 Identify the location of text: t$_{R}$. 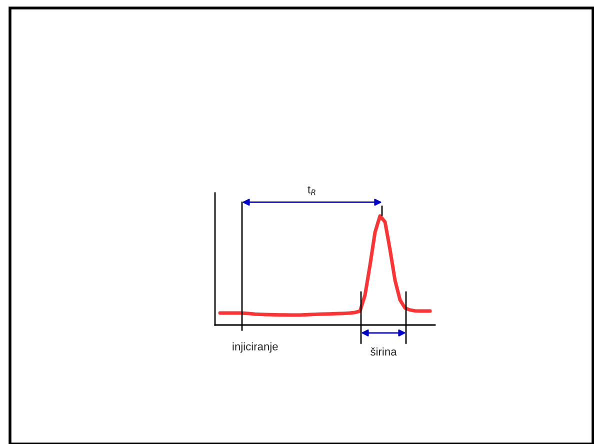
(312, 191).